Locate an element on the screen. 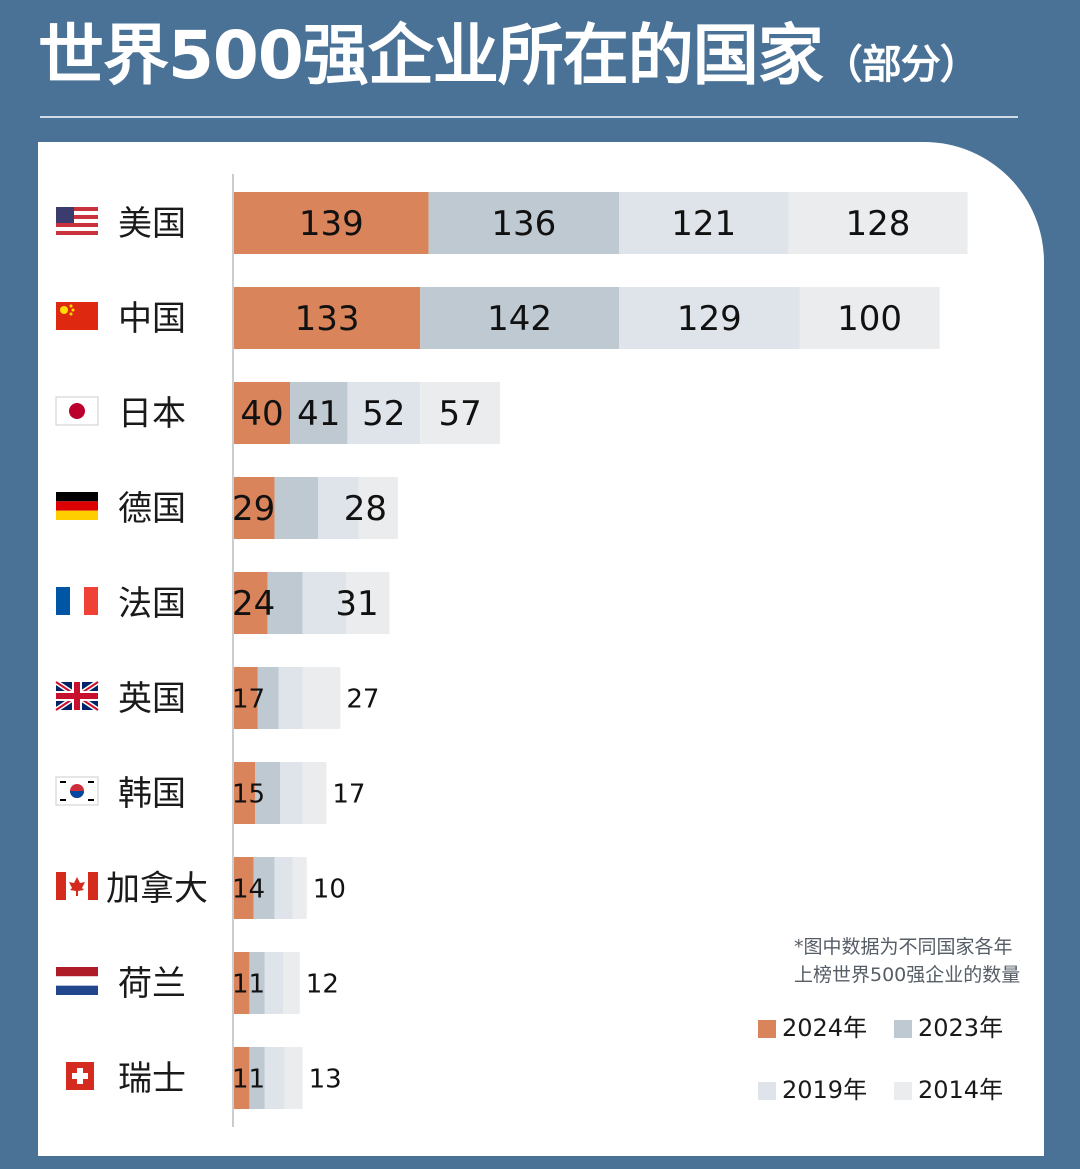  data-label: 139 is located at coordinates (331, 224).